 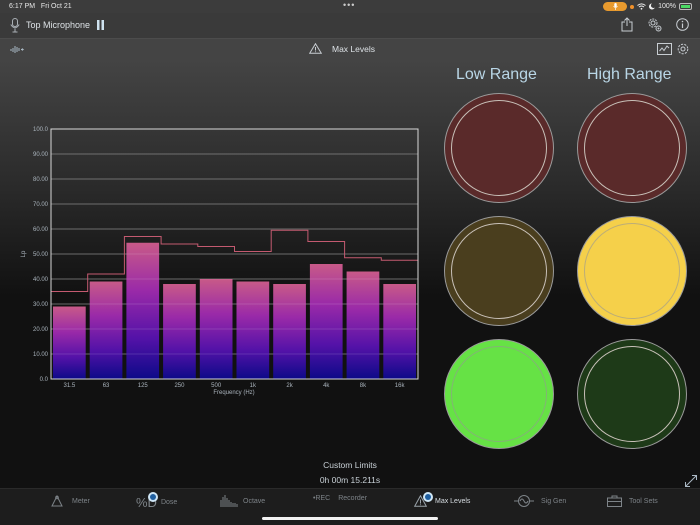 I want to click on max-level-line, so click(x=234, y=260).